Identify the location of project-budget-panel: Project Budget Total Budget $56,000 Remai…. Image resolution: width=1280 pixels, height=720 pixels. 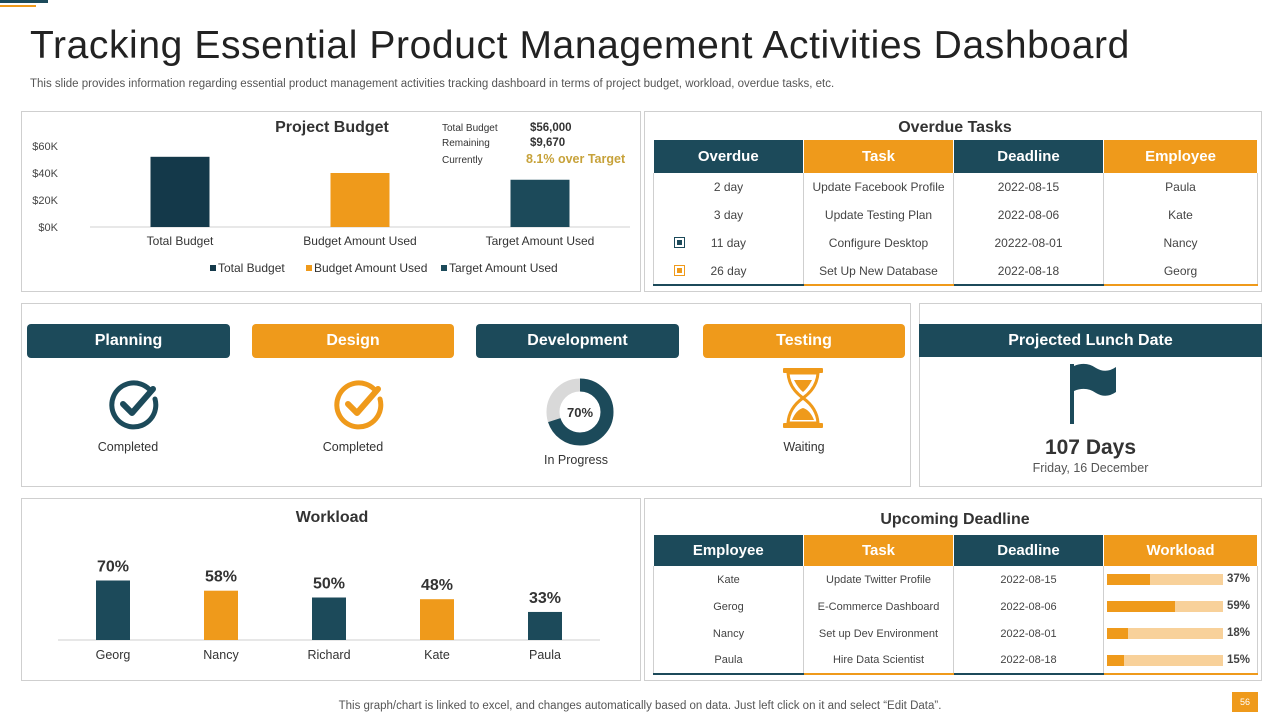
(331, 201).